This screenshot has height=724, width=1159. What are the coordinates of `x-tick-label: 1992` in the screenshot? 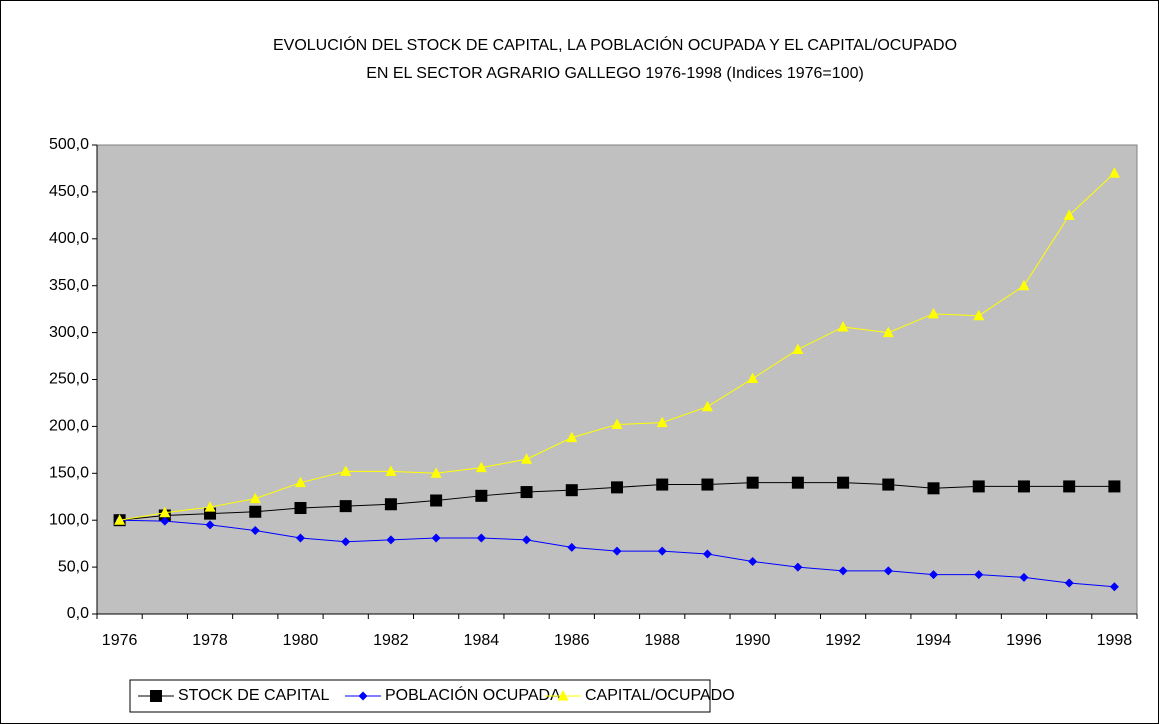 It's located at (843, 640).